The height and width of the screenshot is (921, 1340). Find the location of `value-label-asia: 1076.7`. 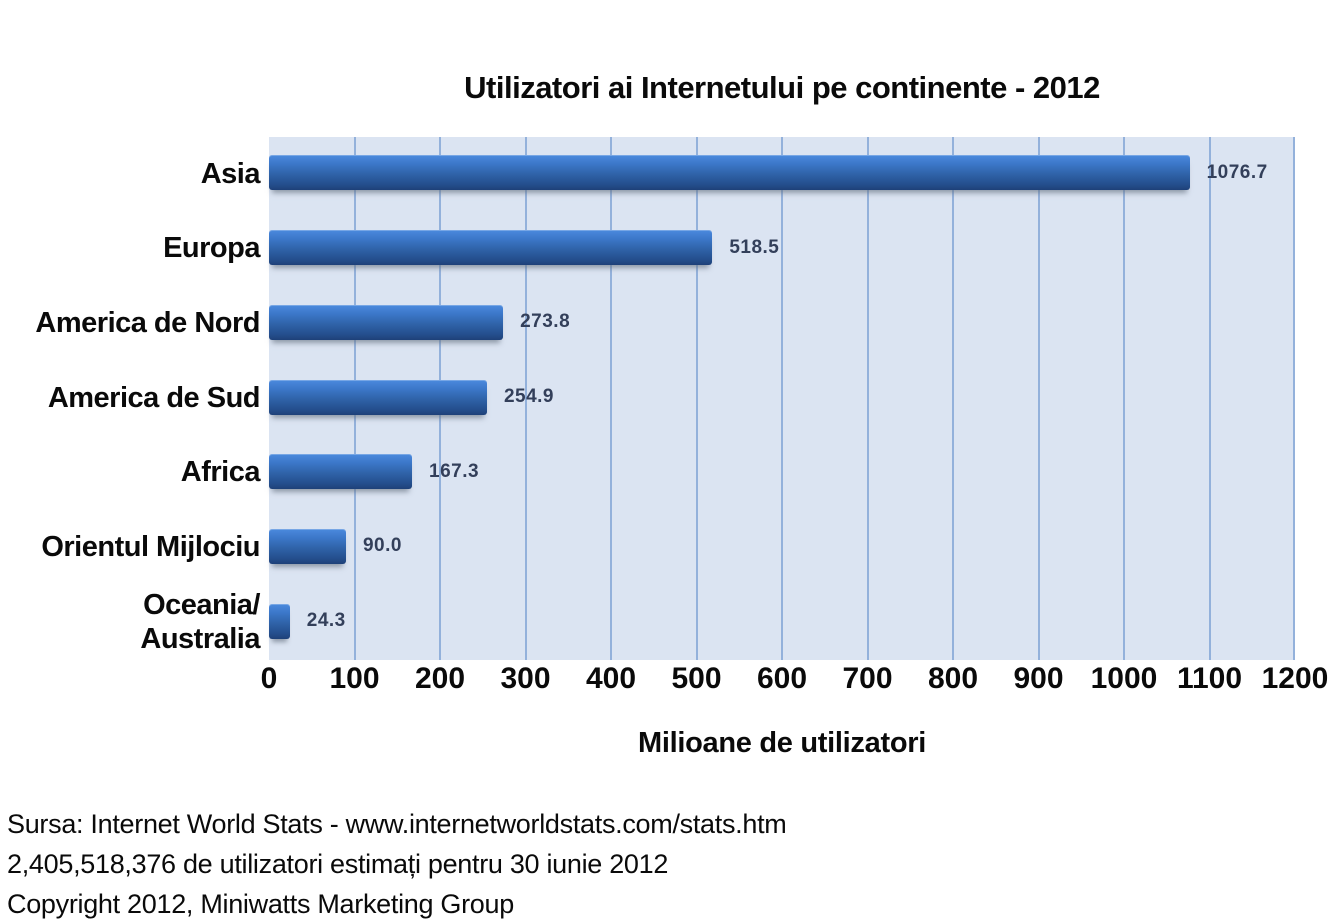

value-label-asia: 1076.7 is located at coordinates (1237, 172).